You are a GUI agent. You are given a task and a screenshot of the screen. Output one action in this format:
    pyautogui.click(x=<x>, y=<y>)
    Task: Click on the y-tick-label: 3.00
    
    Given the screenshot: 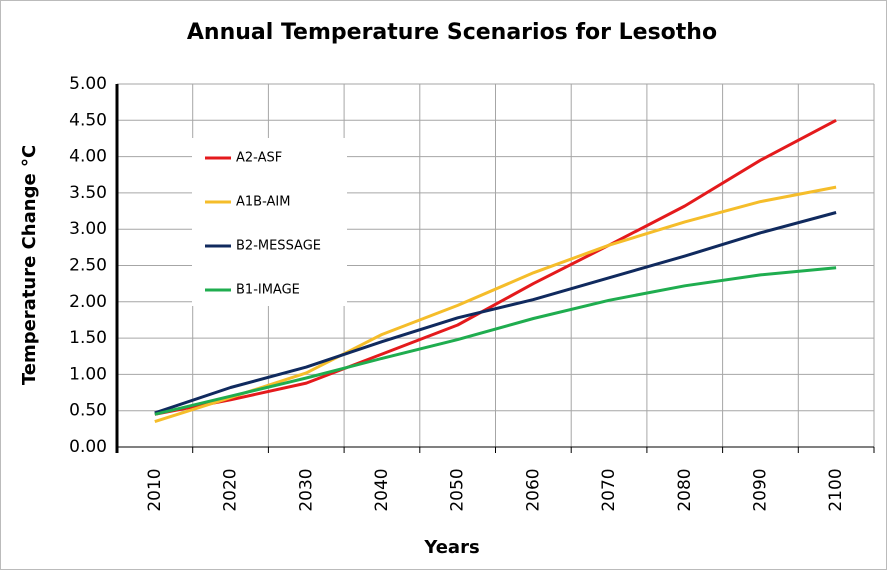 What is the action you would take?
    pyautogui.click(x=88, y=229)
    